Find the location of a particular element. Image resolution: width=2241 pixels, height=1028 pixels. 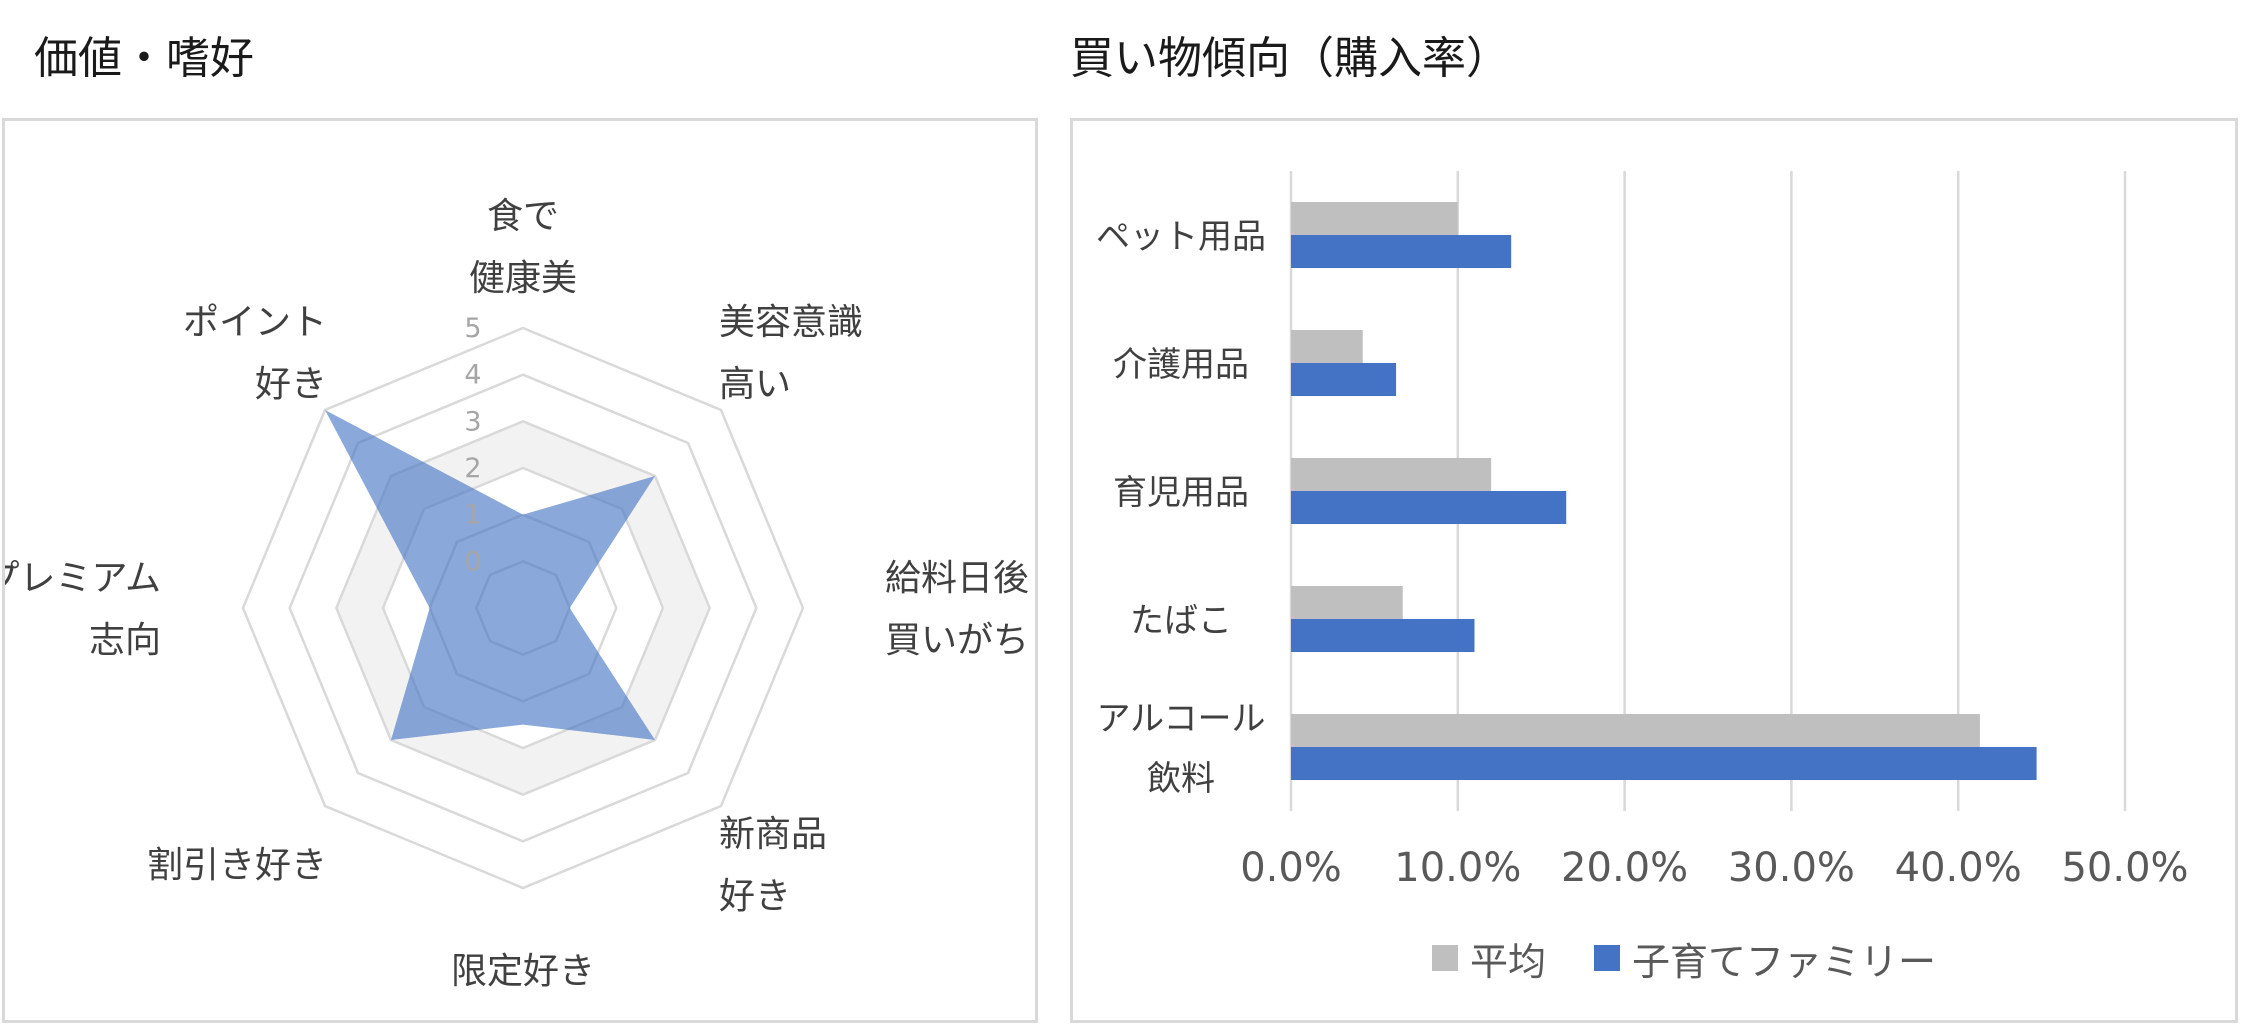

radar-axis-label: ポイント is located at coordinates (255, 322).